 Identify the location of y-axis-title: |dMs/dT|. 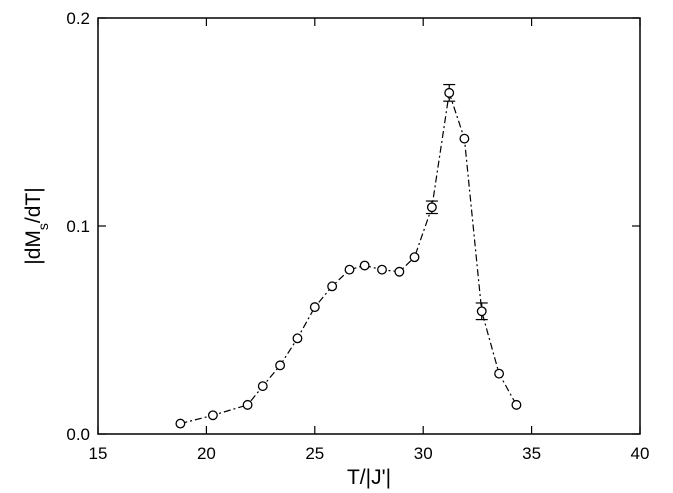
(36, 225).